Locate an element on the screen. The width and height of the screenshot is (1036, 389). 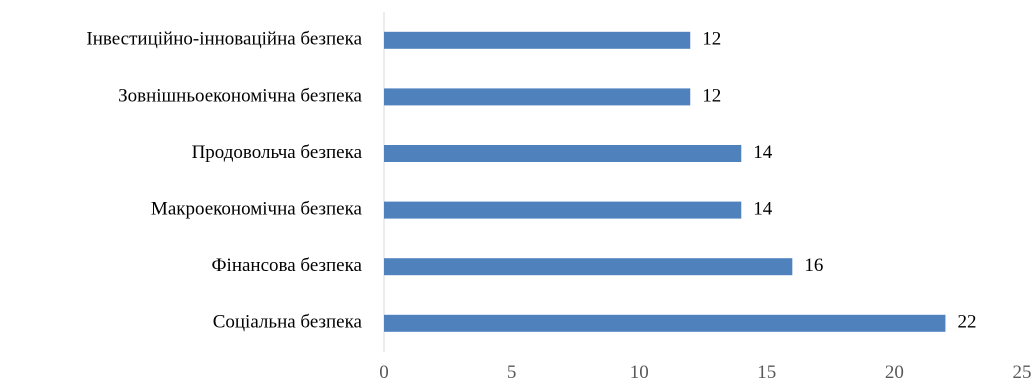
category-label: Макроекономічна безпека is located at coordinates (257, 208).